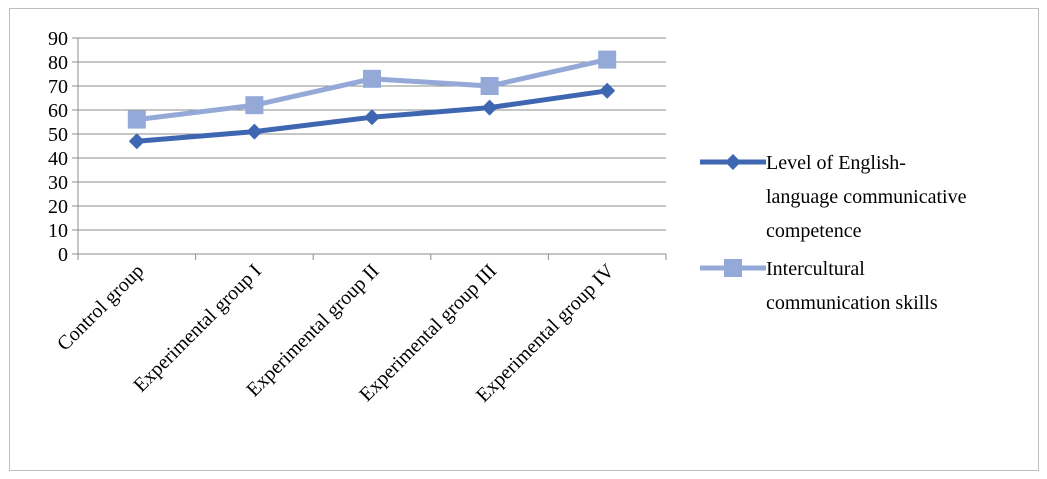 The image size is (1047, 479). What do you see at coordinates (815, 269) in the screenshot?
I see `legend-label-line: Intercultural` at bounding box center [815, 269].